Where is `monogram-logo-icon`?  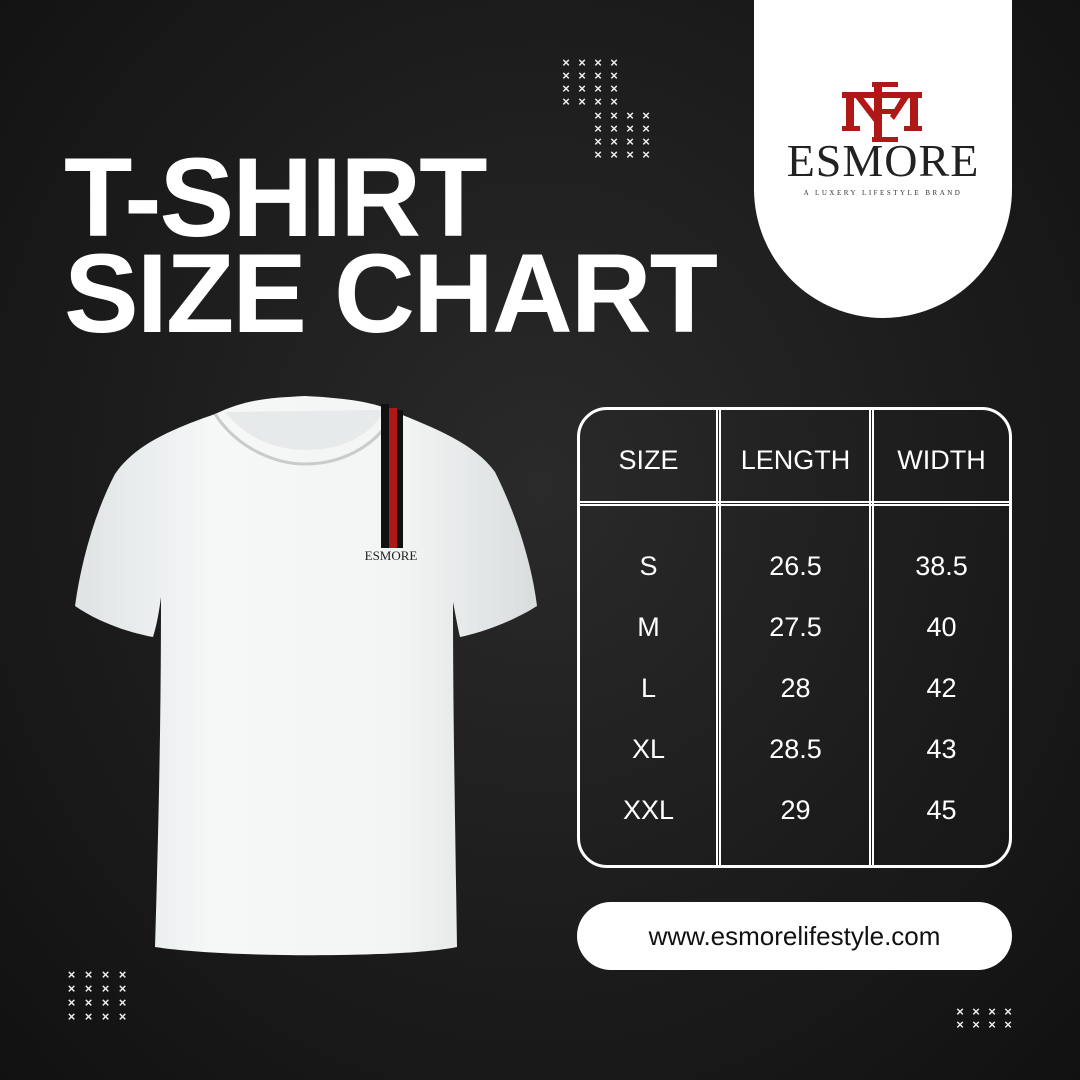
monogram-logo-icon is located at coordinates (882, 112).